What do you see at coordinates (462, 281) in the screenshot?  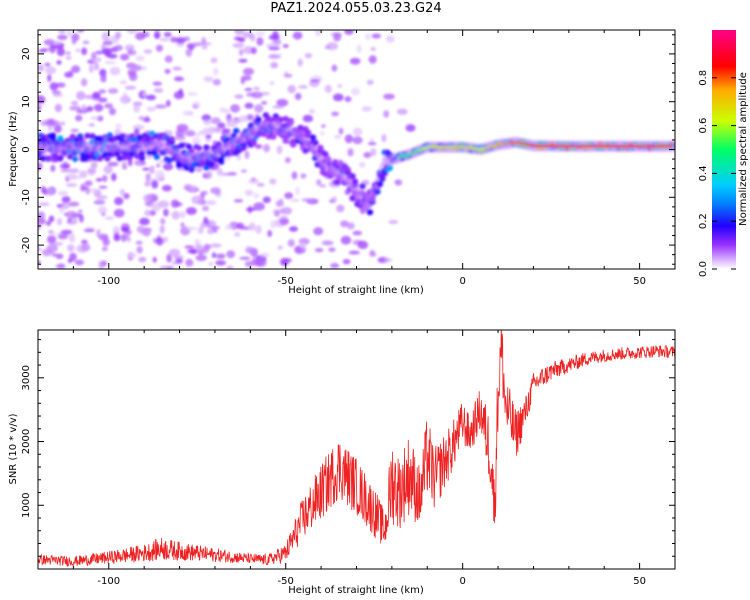 I see `x-tick-label: 0` at bounding box center [462, 281].